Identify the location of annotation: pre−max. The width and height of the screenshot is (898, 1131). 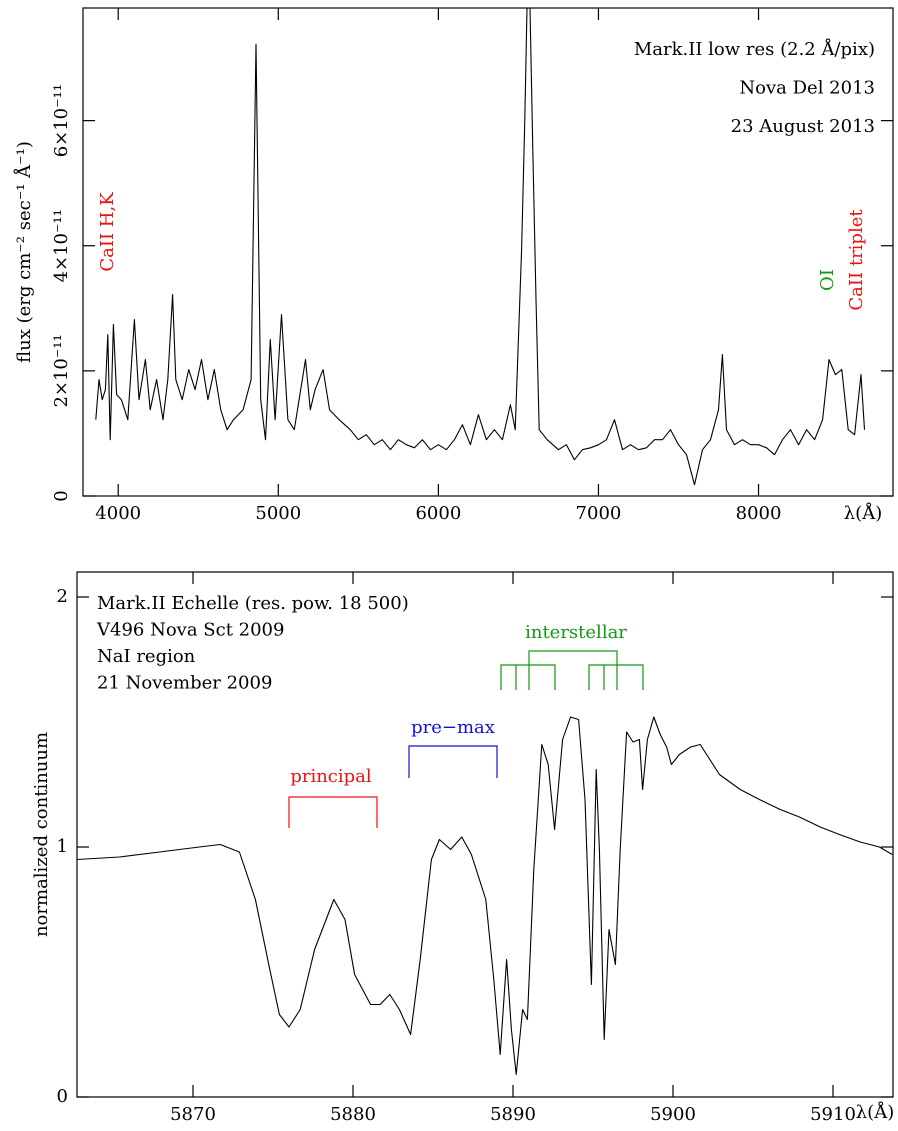
(453, 727).